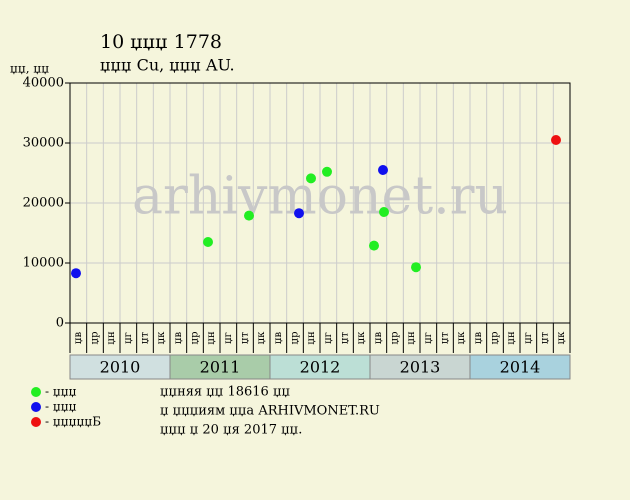 The width and height of the screenshot is (630, 500). Describe the element at coordinates (43, 143) in the screenshot. I see `y-tick-label: 30000` at that location.